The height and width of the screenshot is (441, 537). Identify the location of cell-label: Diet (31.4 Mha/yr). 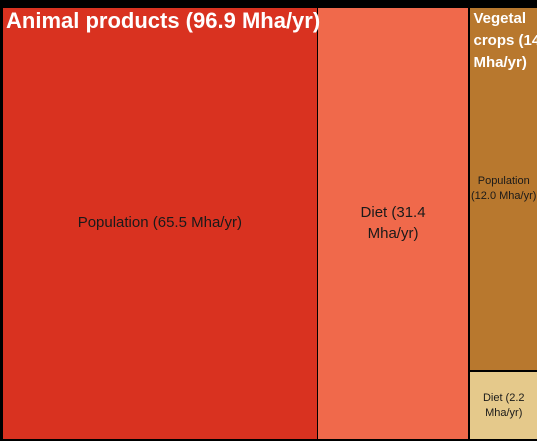
(393, 223).